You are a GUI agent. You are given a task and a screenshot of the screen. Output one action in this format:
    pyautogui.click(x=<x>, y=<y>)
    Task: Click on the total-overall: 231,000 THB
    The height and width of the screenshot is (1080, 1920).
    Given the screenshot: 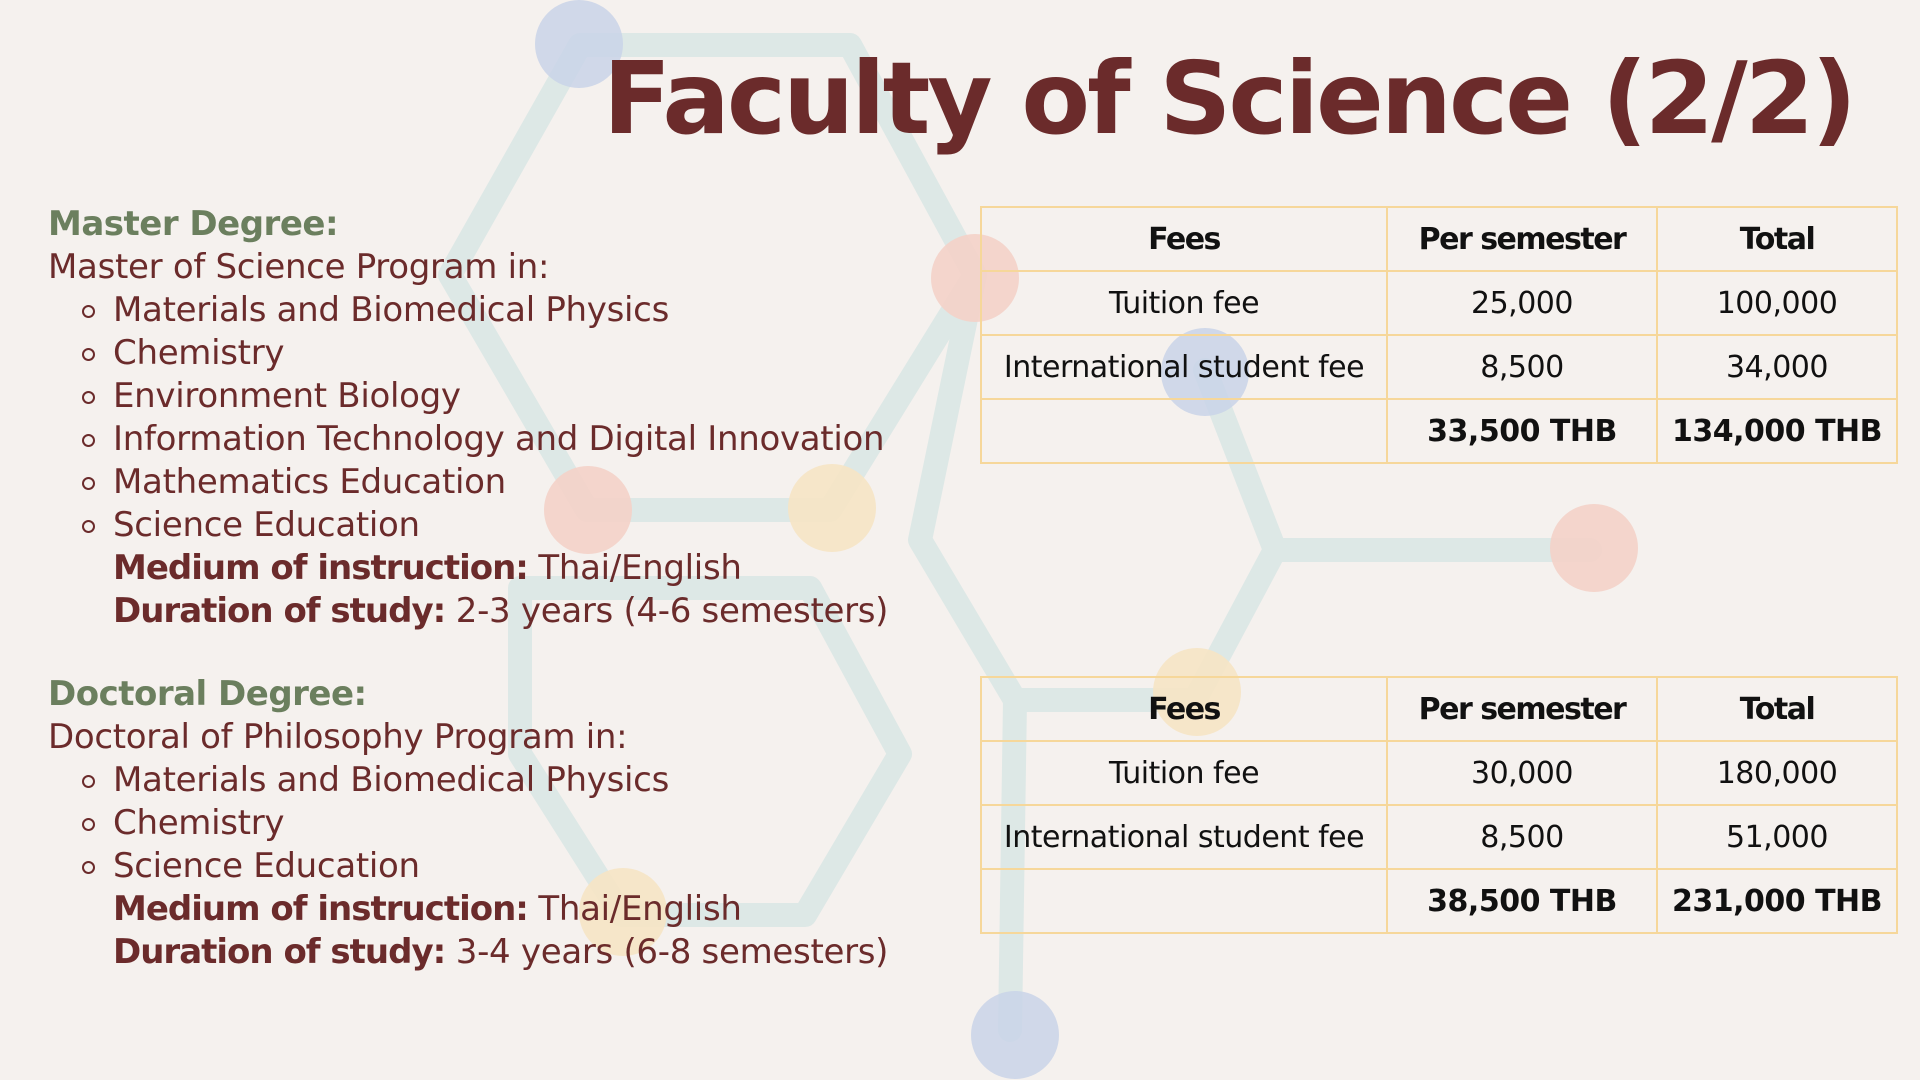 What is the action you would take?
    pyautogui.click(x=1777, y=901)
    